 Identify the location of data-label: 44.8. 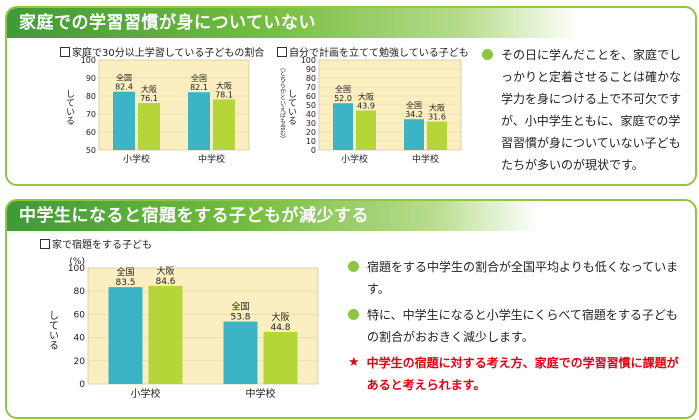
(280, 328).